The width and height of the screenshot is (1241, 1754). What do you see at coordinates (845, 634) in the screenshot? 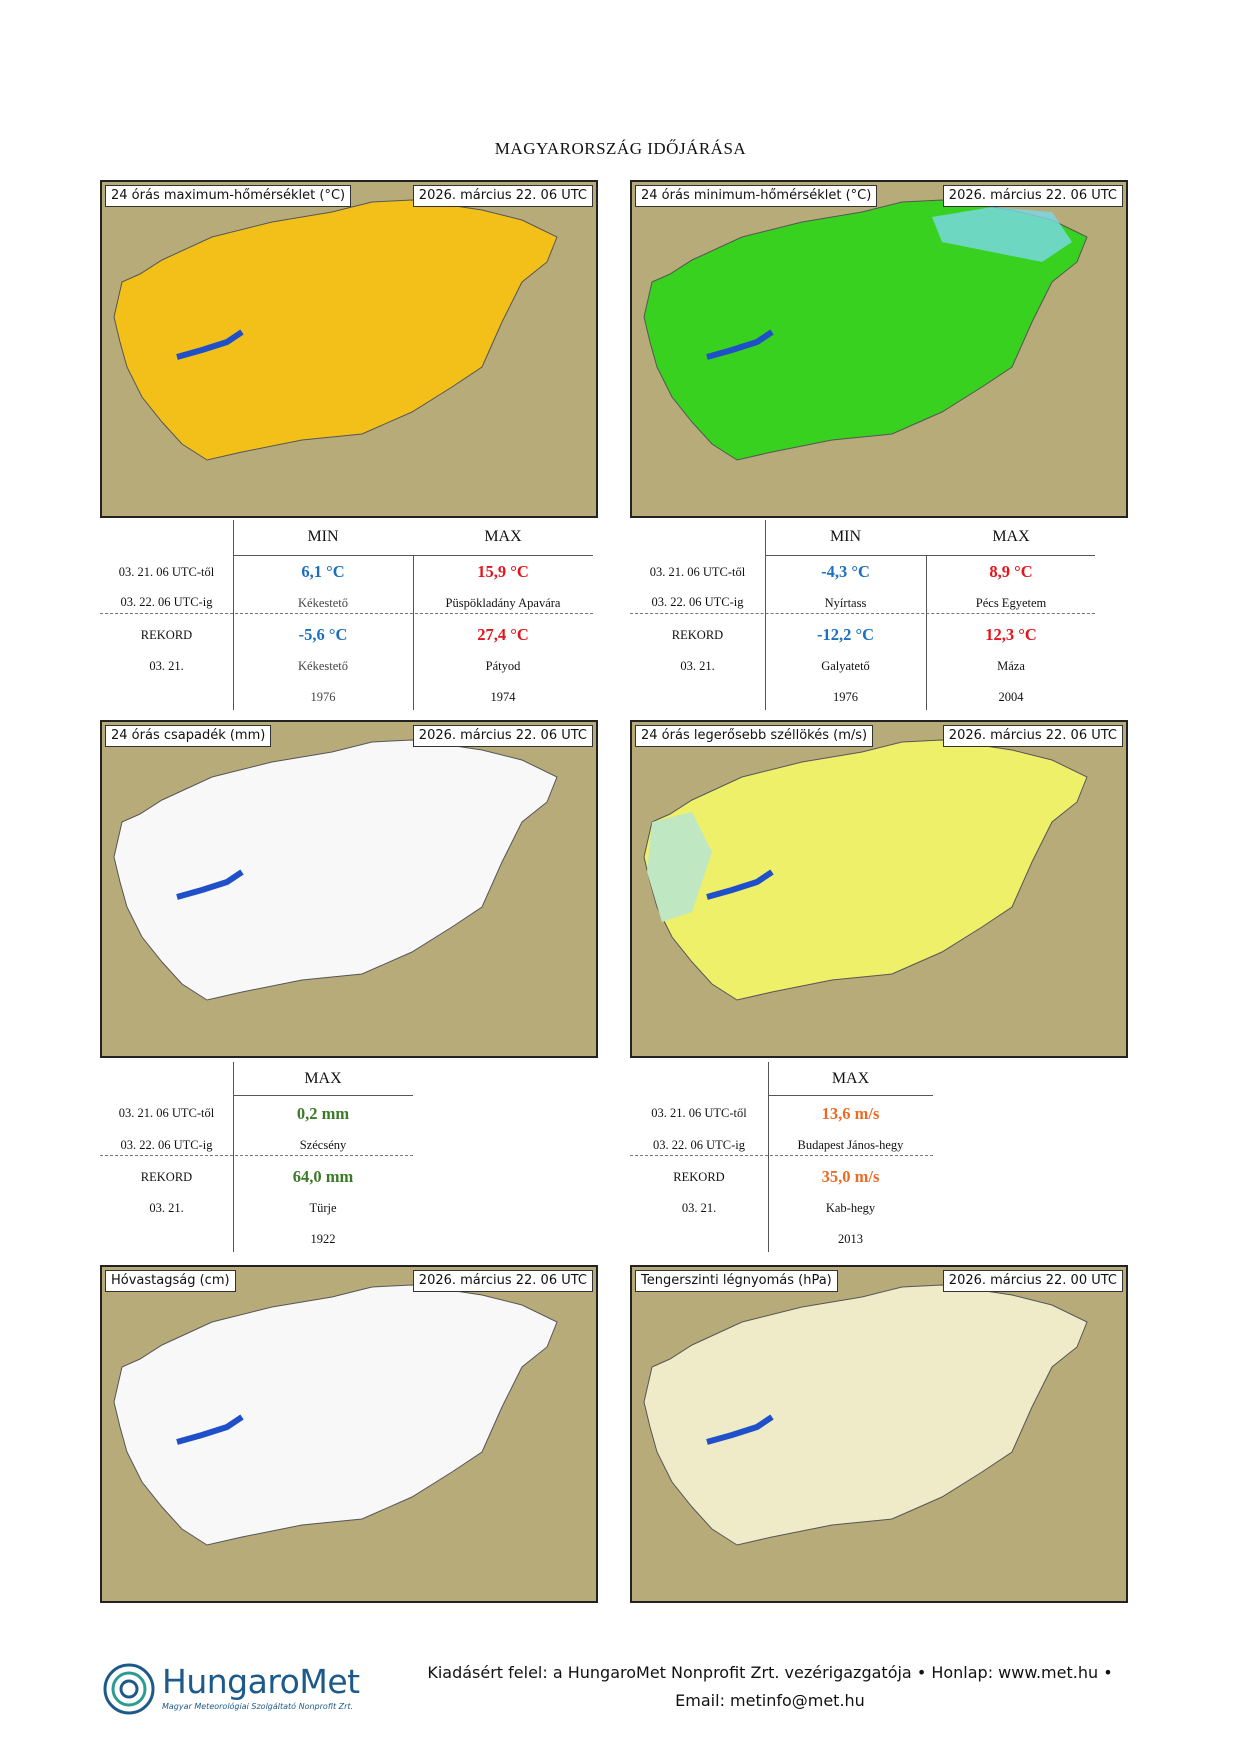
I see `record-min-value: -12,2 °C` at bounding box center [845, 634].